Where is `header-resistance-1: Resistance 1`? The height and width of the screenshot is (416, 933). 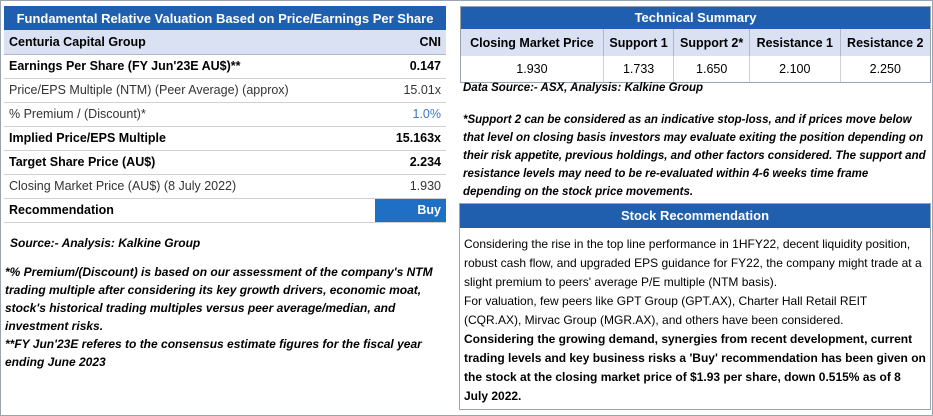
header-resistance-1: Resistance 1 is located at coordinates (795, 42).